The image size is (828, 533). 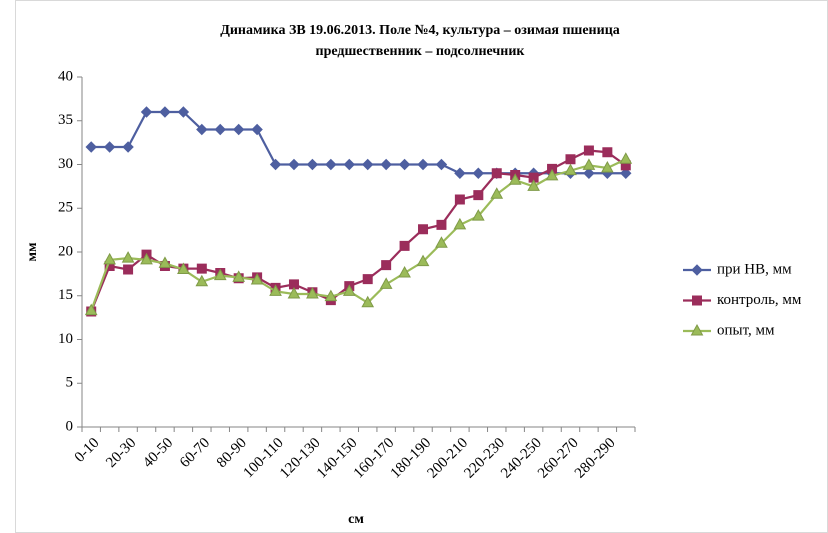 What do you see at coordinates (754, 269) in the screenshot?
I see `legend-label: при НВ, мм` at bounding box center [754, 269].